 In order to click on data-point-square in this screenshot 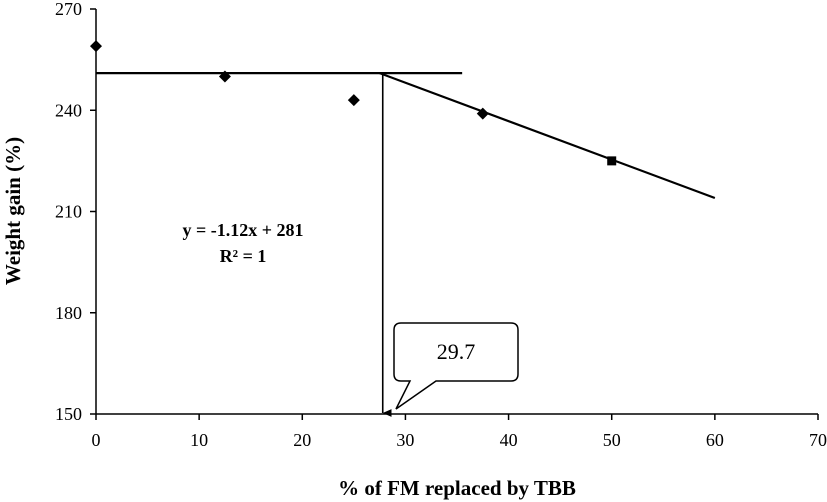, I will do `click(612, 161)`.